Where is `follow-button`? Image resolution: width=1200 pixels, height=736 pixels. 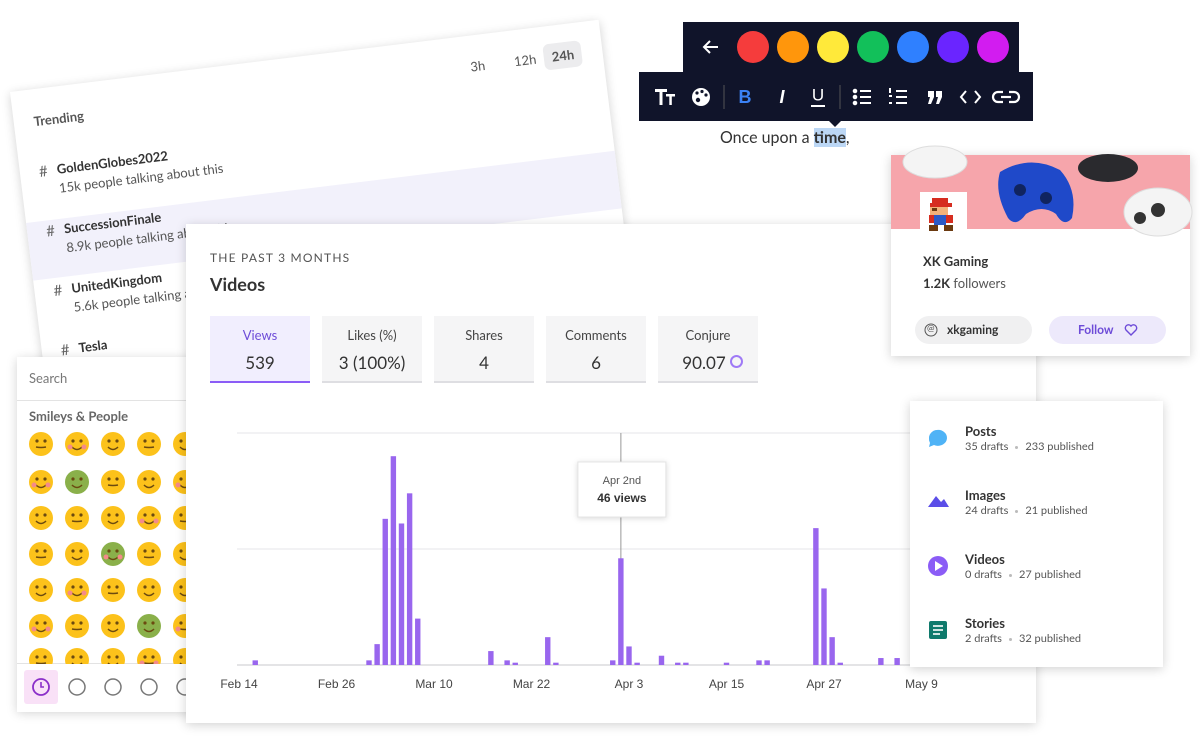 follow-button is located at coordinates (1107, 330).